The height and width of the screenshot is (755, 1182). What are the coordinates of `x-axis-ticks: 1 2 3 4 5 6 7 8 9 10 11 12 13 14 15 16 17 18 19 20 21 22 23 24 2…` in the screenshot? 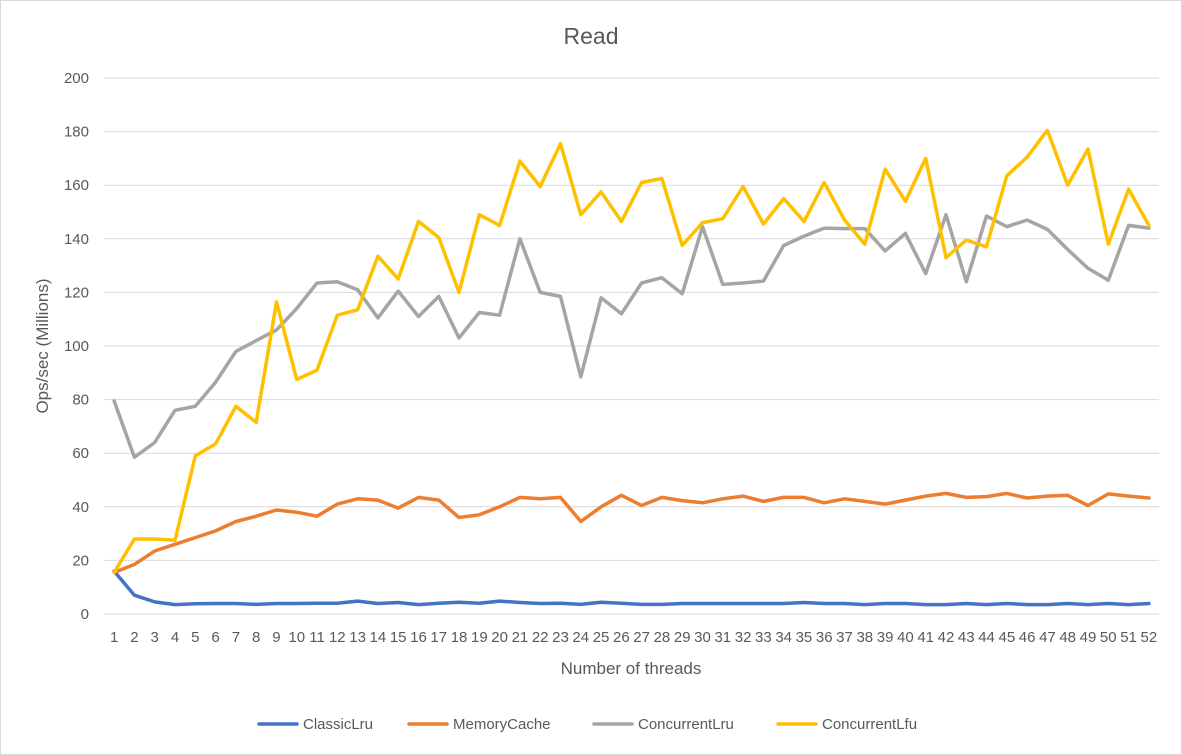 It's located at (633, 637).